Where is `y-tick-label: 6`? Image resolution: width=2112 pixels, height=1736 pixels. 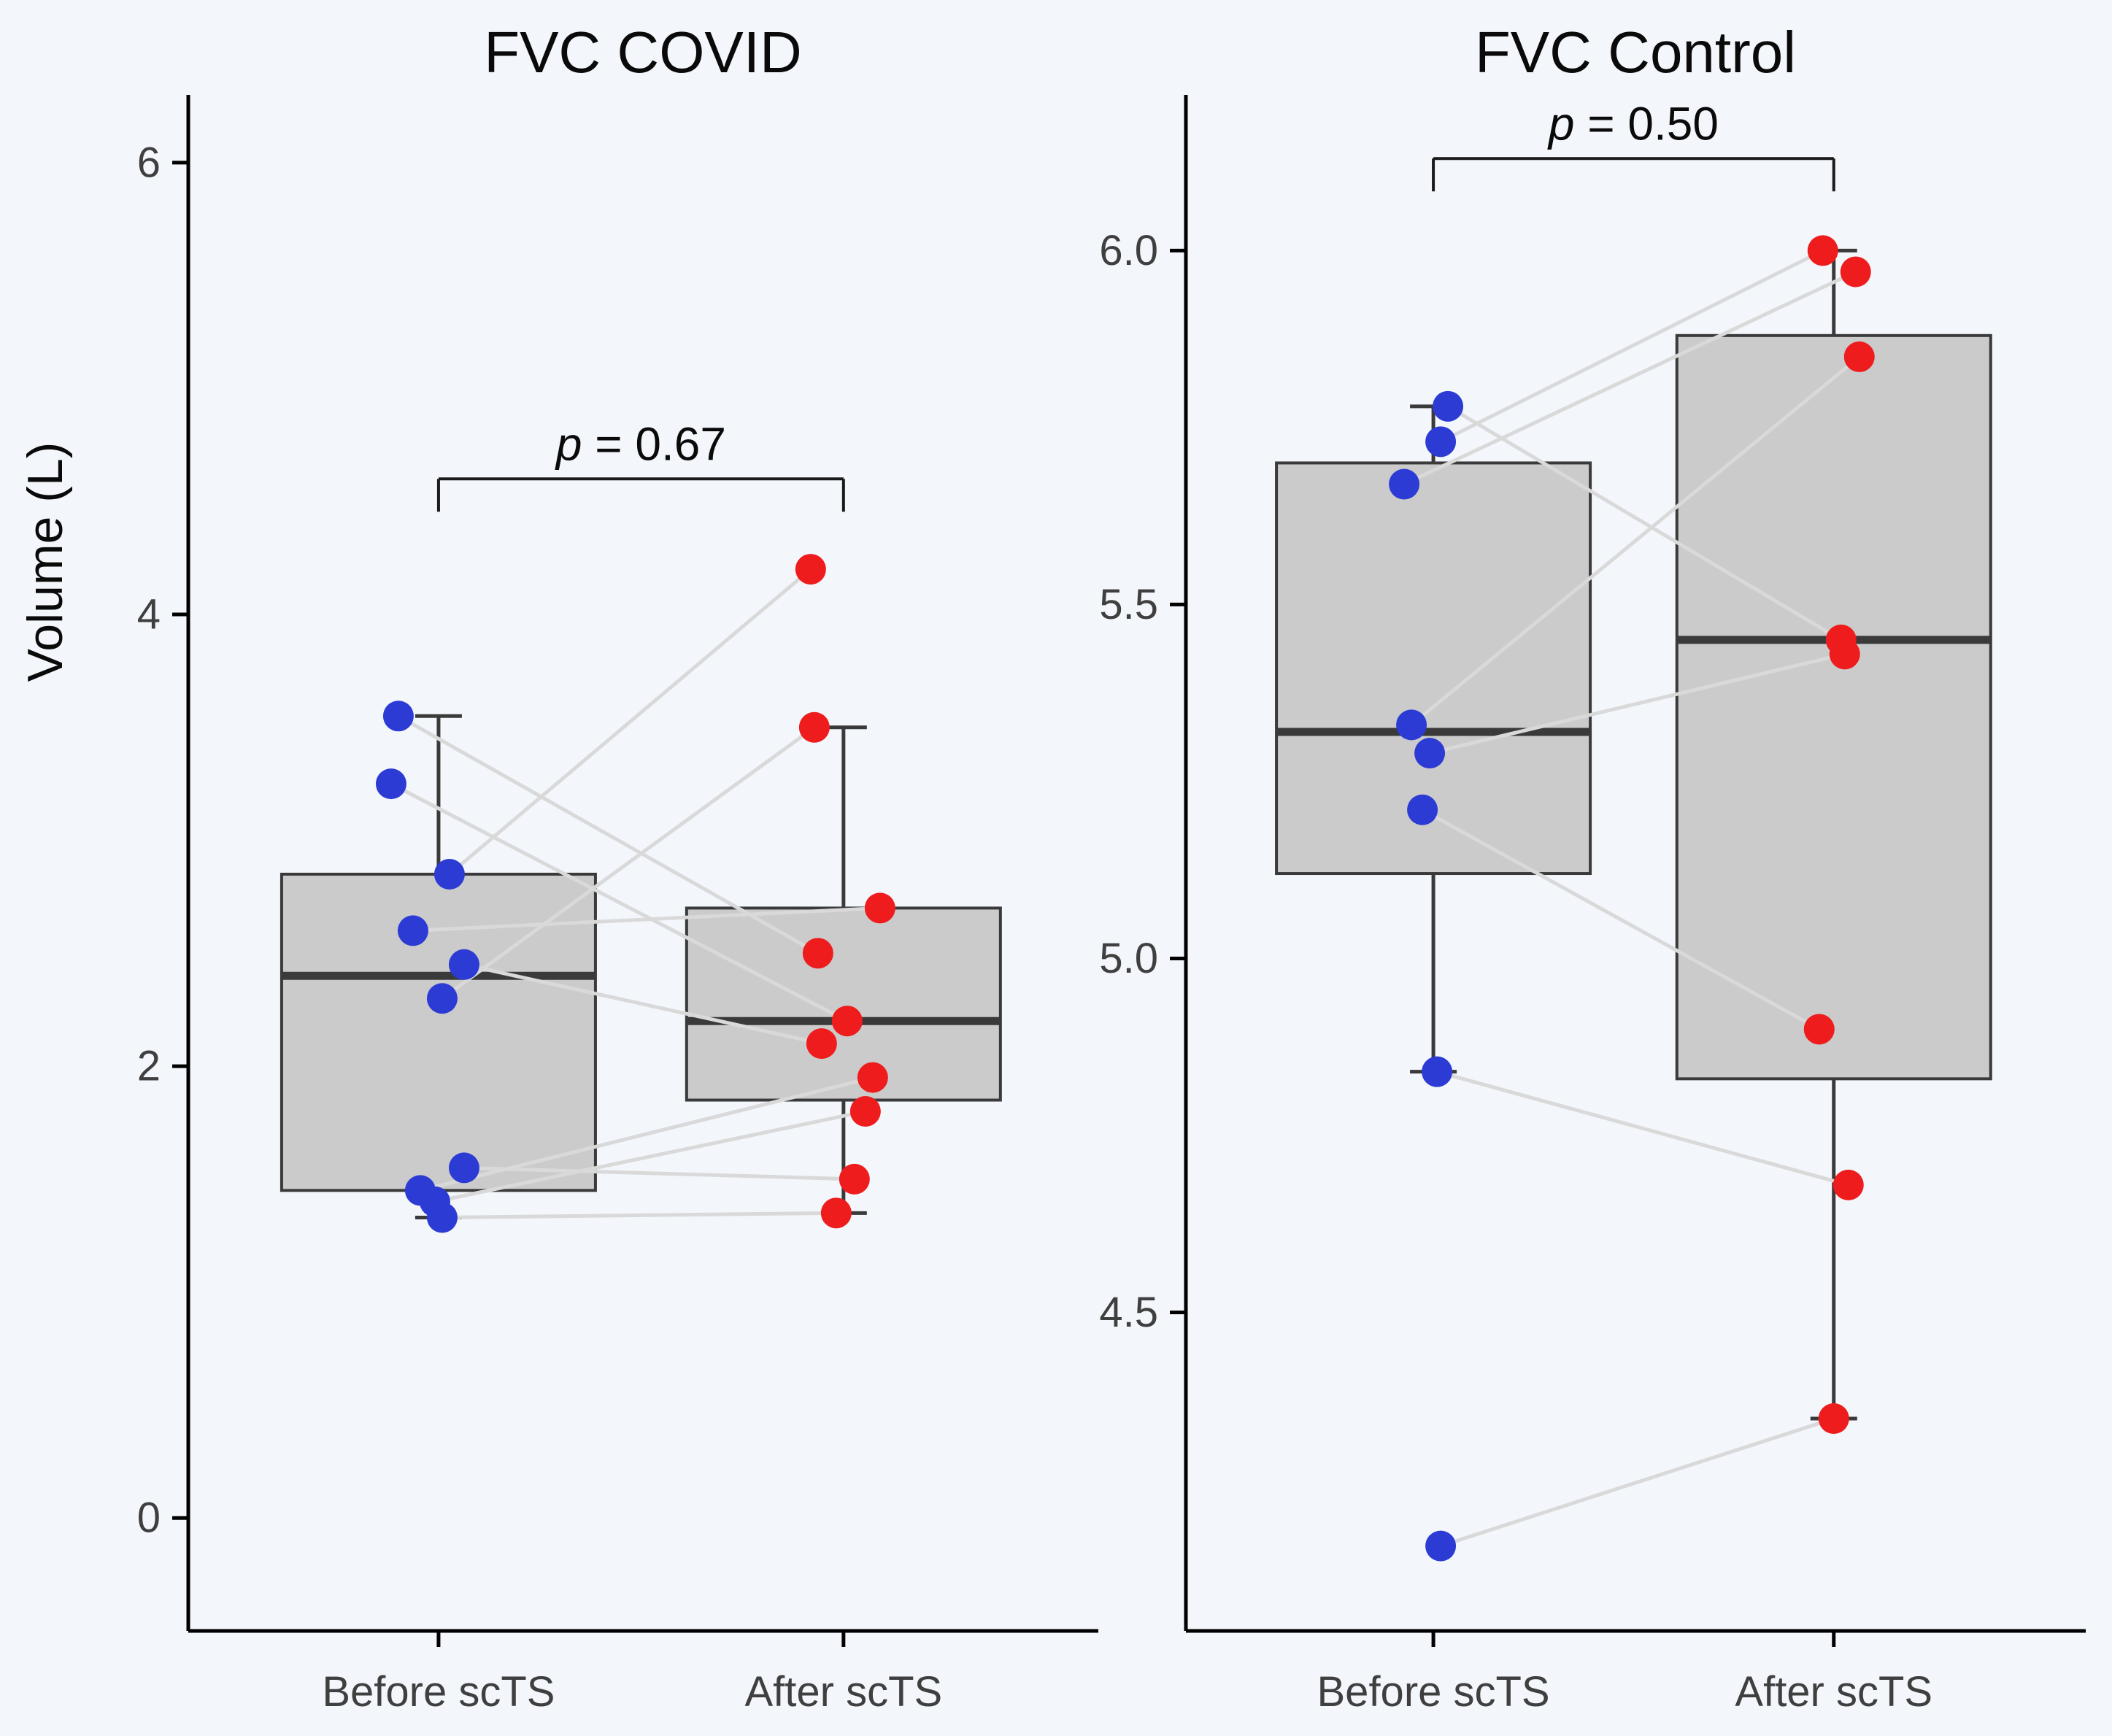
y-tick-label: 6 is located at coordinates (149, 162).